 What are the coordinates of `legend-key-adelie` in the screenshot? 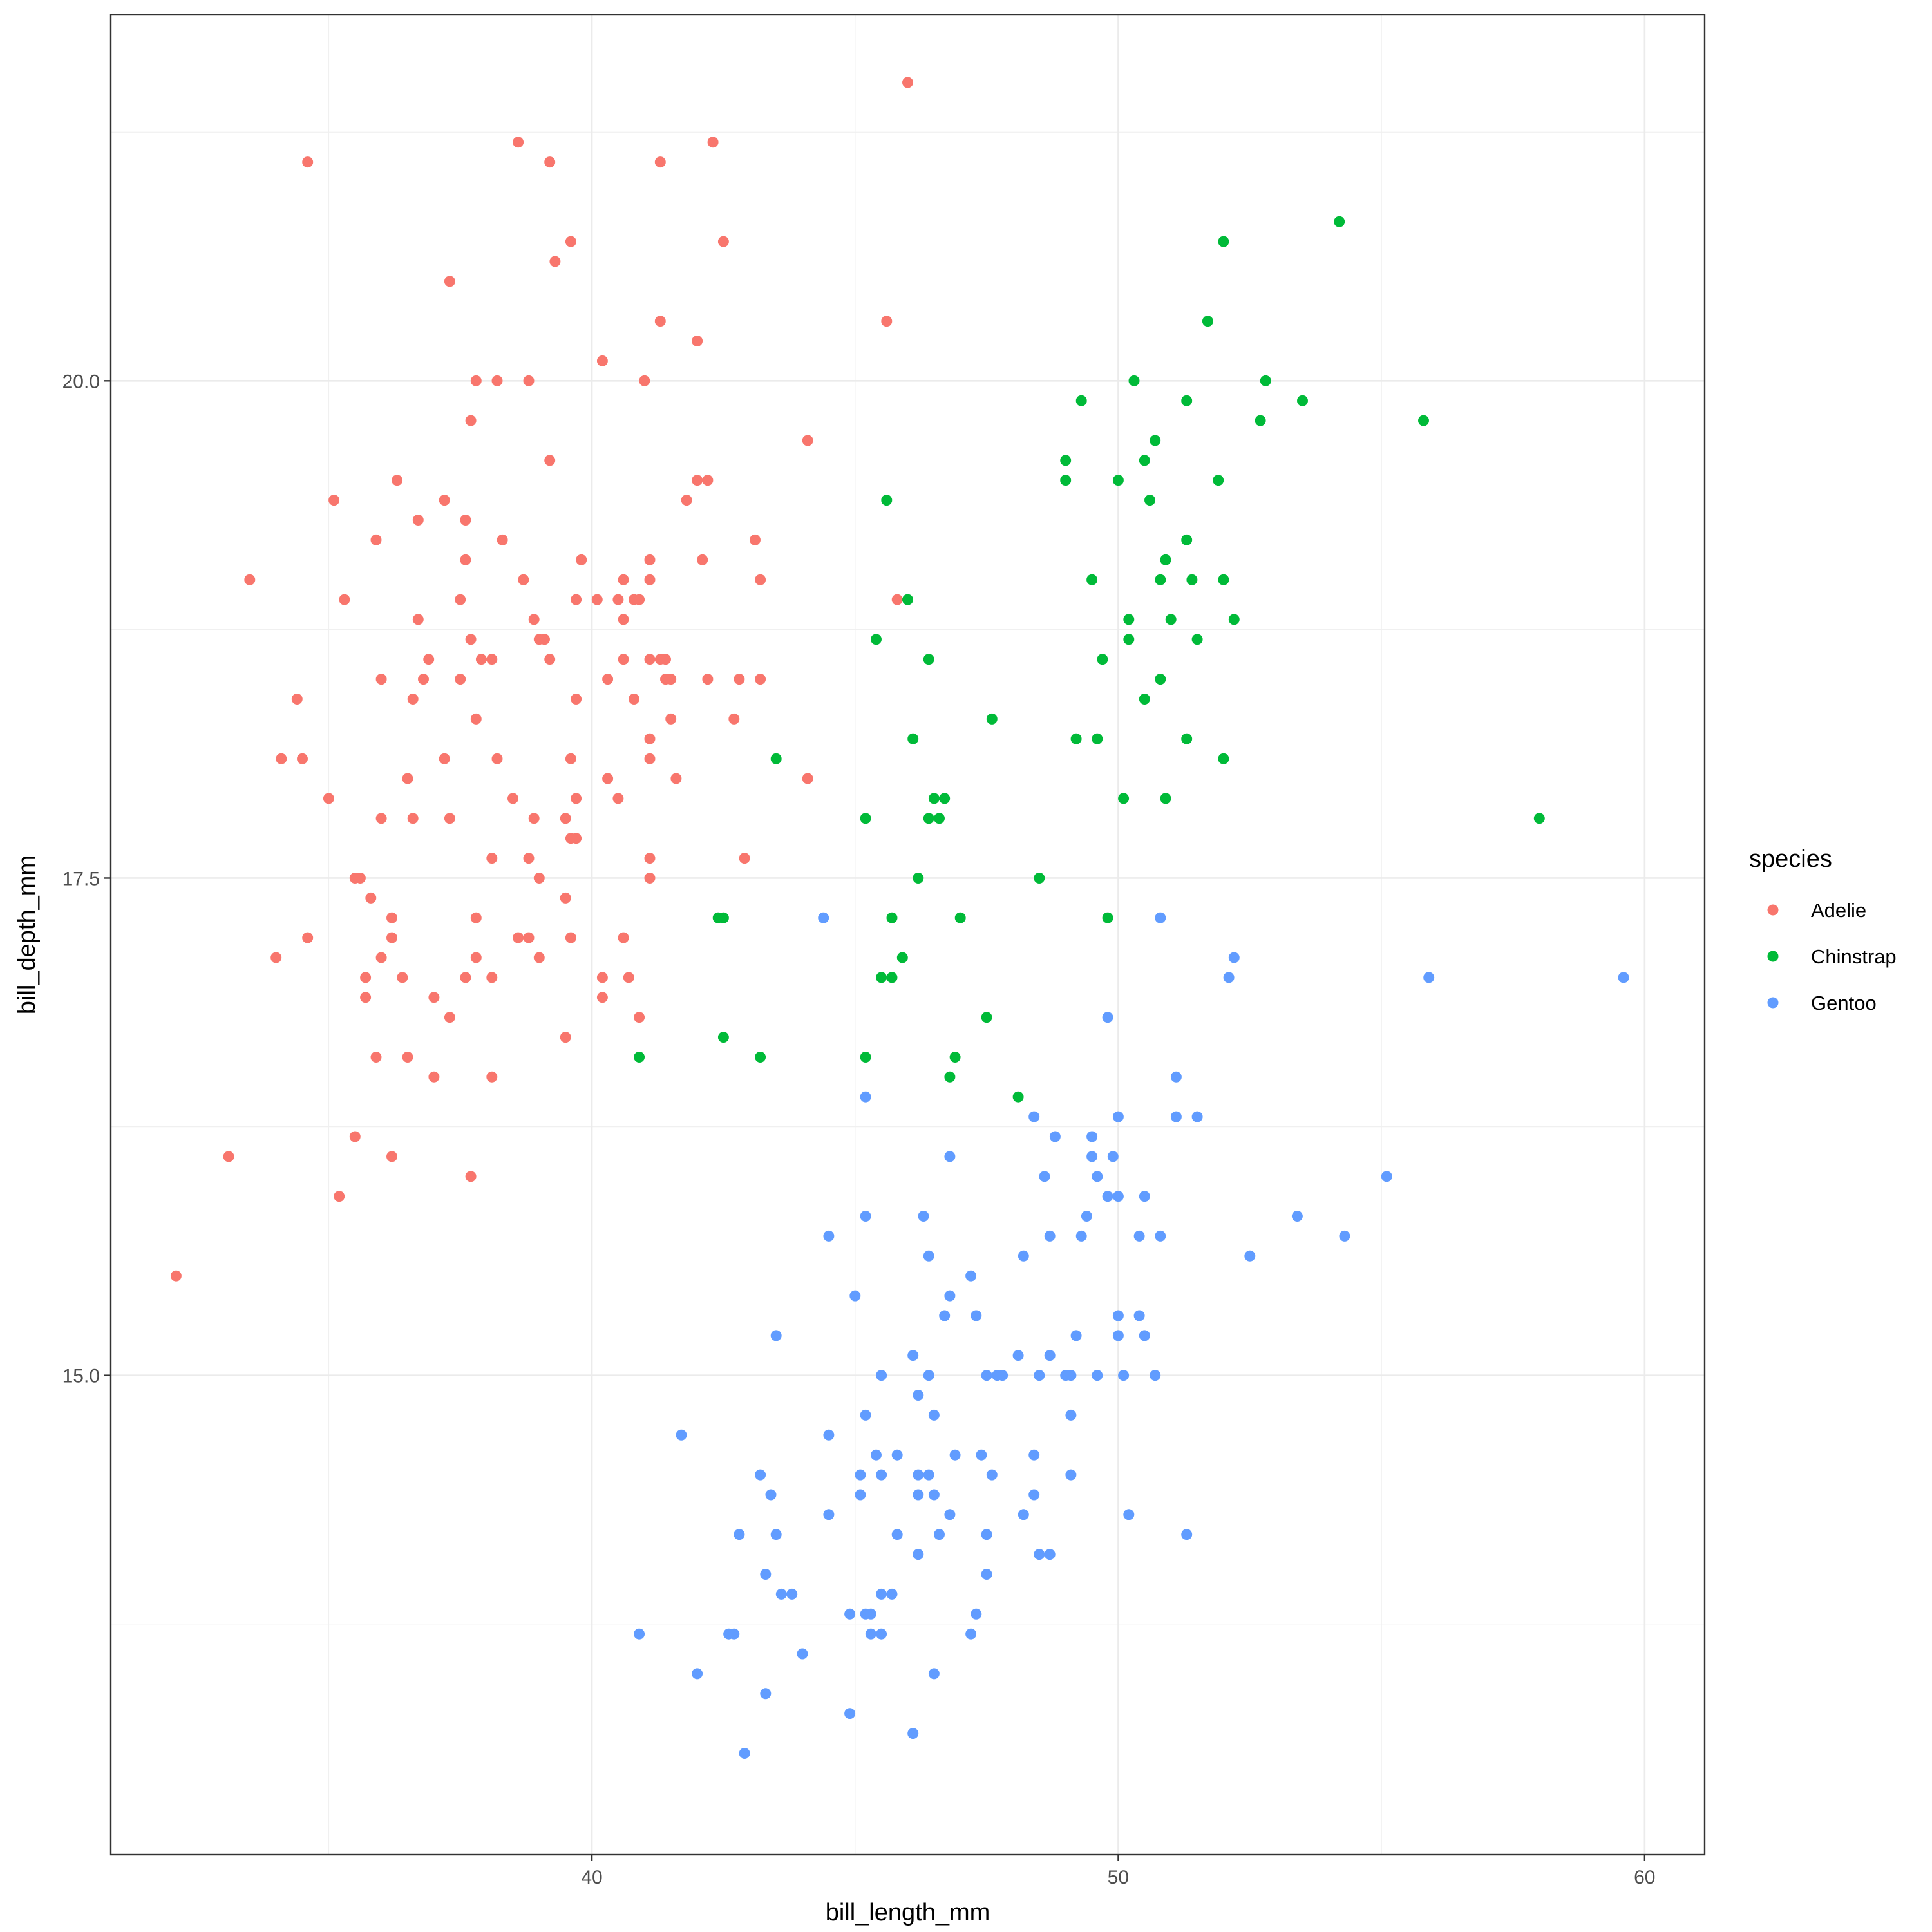 It's located at (1773, 910).